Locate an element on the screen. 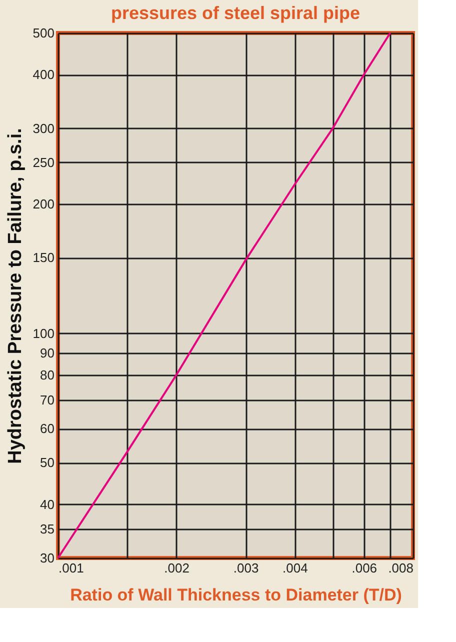 The width and height of the screenshot is (456, 642). y-axis-title: Hydrostatic Pressure to Failure, p.s.i. is located at coordinates (15, 296).